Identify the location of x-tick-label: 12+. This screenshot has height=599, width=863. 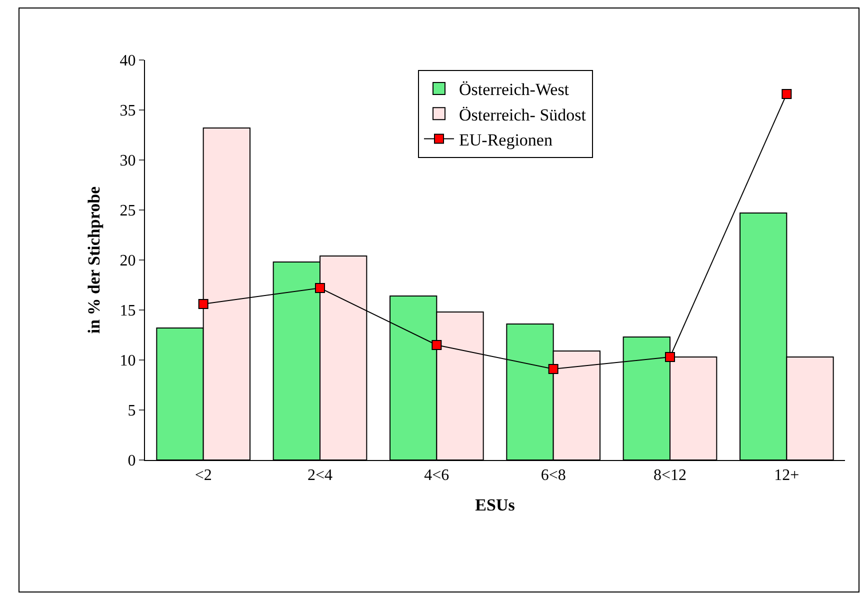
(787, 475).